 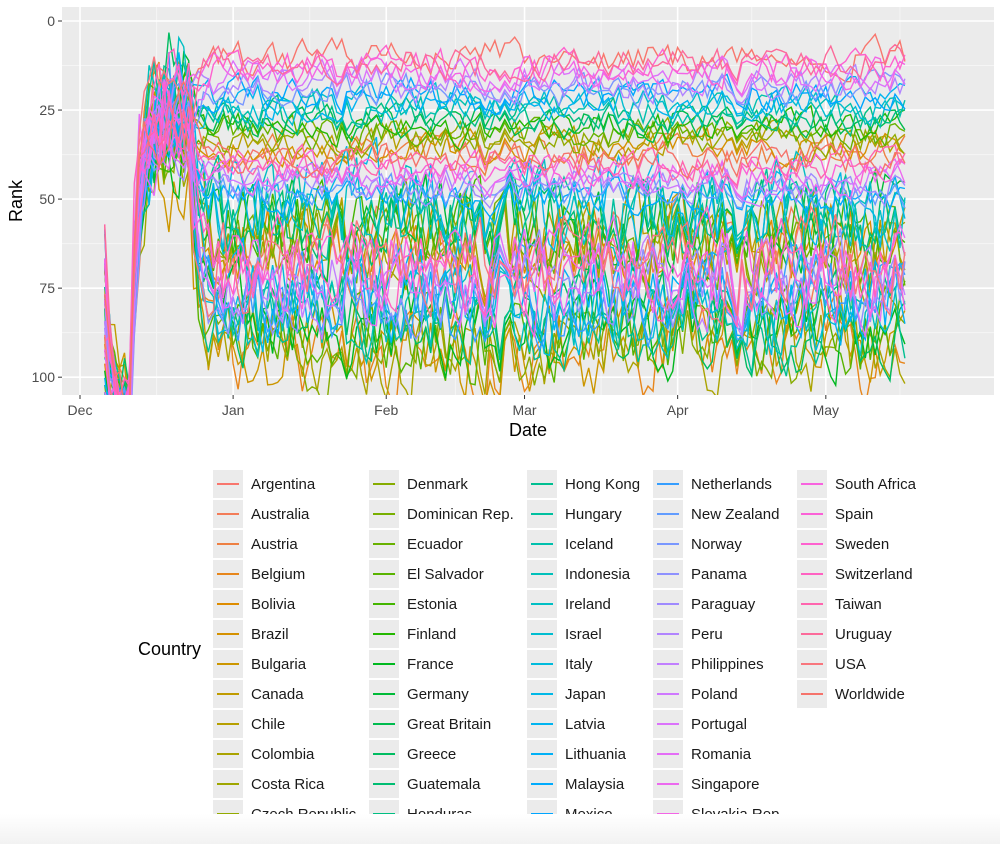 I want to click on legend-item: Uruguay, so click(x=862, y=634).